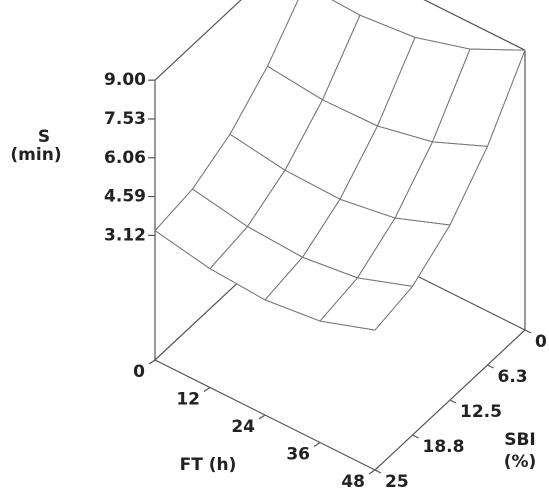 This screenshot has height=492, width=549. Describe the element at coordinates (139, 372) in the screenshot. I see `x-tick-label: 0` at that location.